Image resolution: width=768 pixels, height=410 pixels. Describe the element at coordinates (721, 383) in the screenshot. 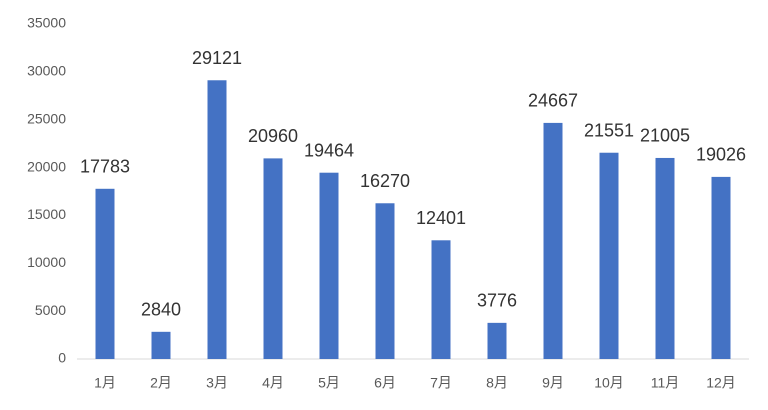

I see `x-tick-label: 12月` at that location.